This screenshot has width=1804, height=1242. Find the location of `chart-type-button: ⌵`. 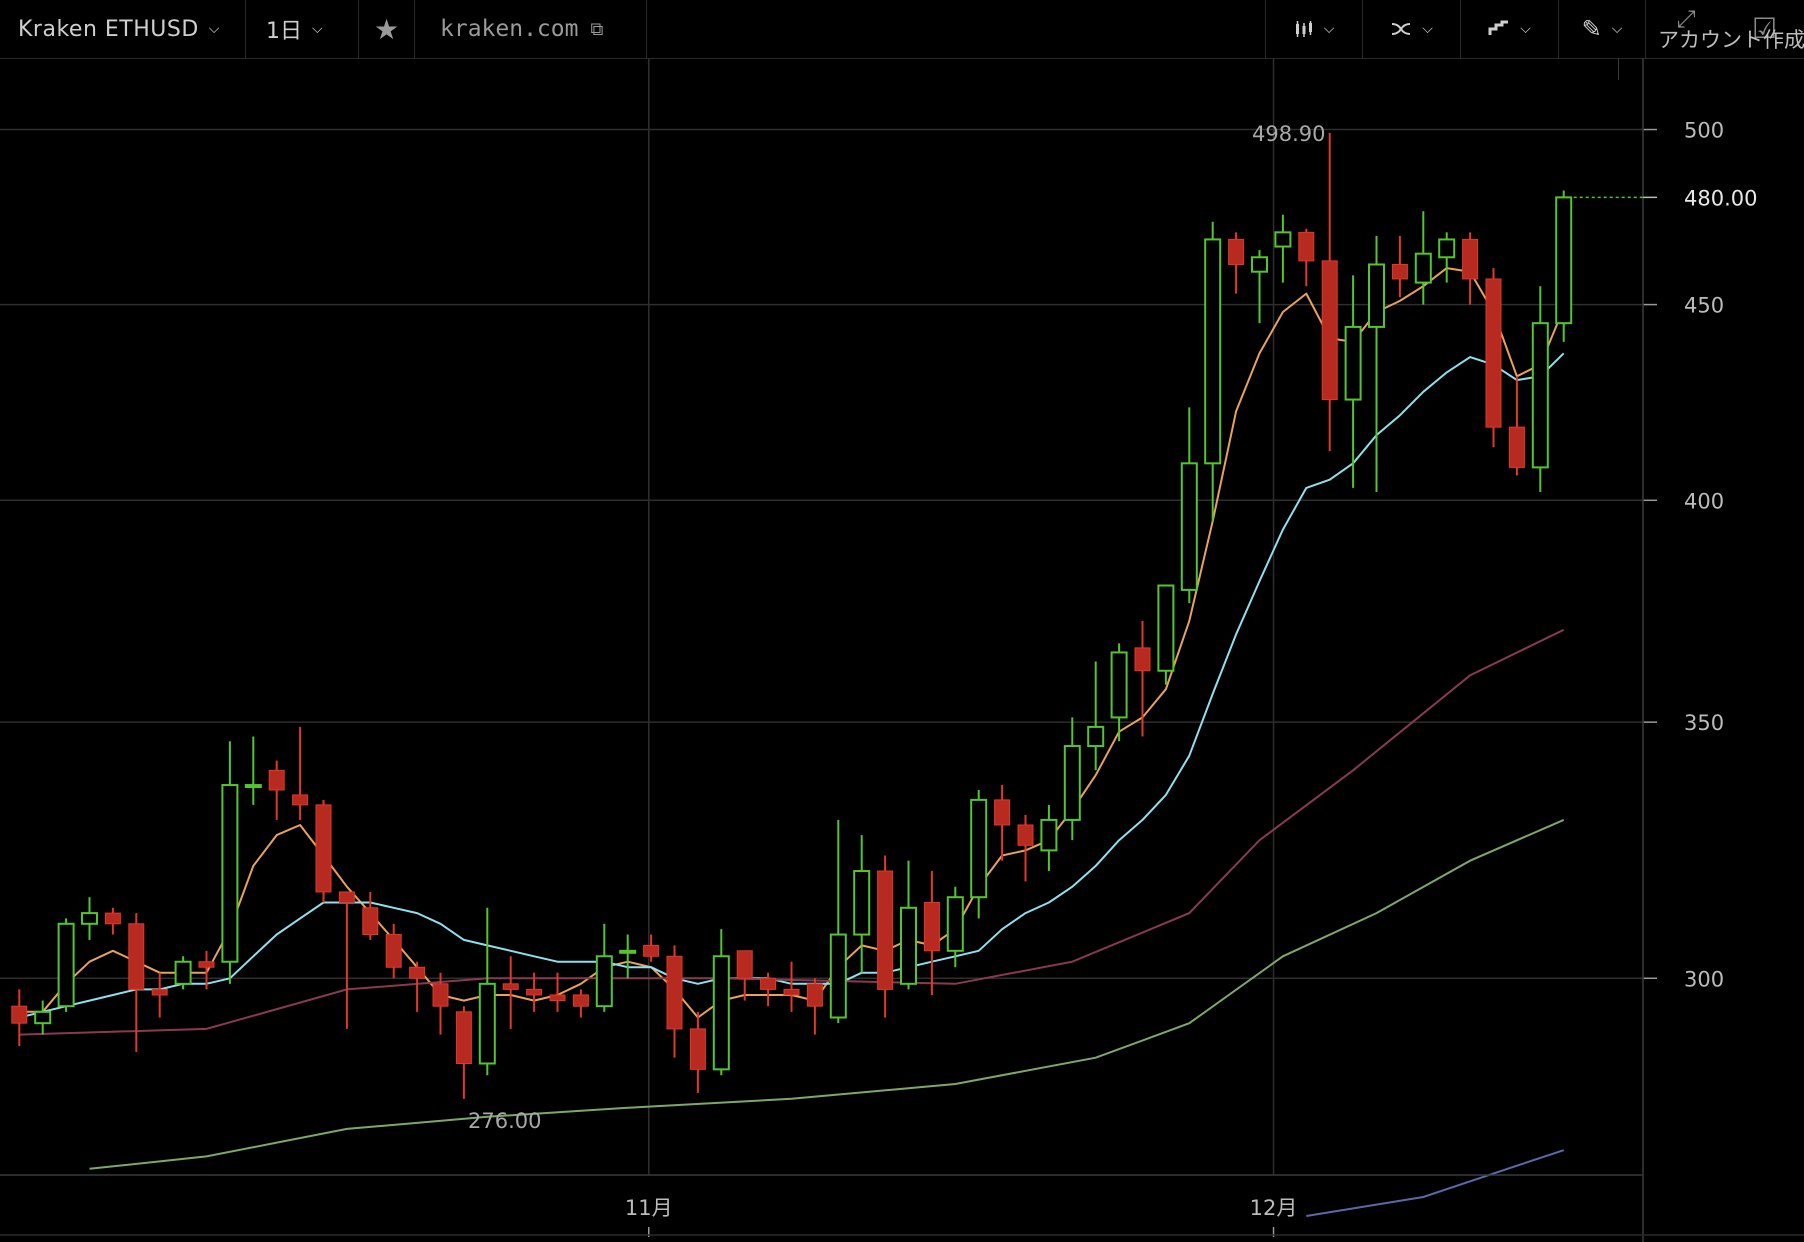

chart-type-button: ⌵ is located at coordinates (1314, 29).